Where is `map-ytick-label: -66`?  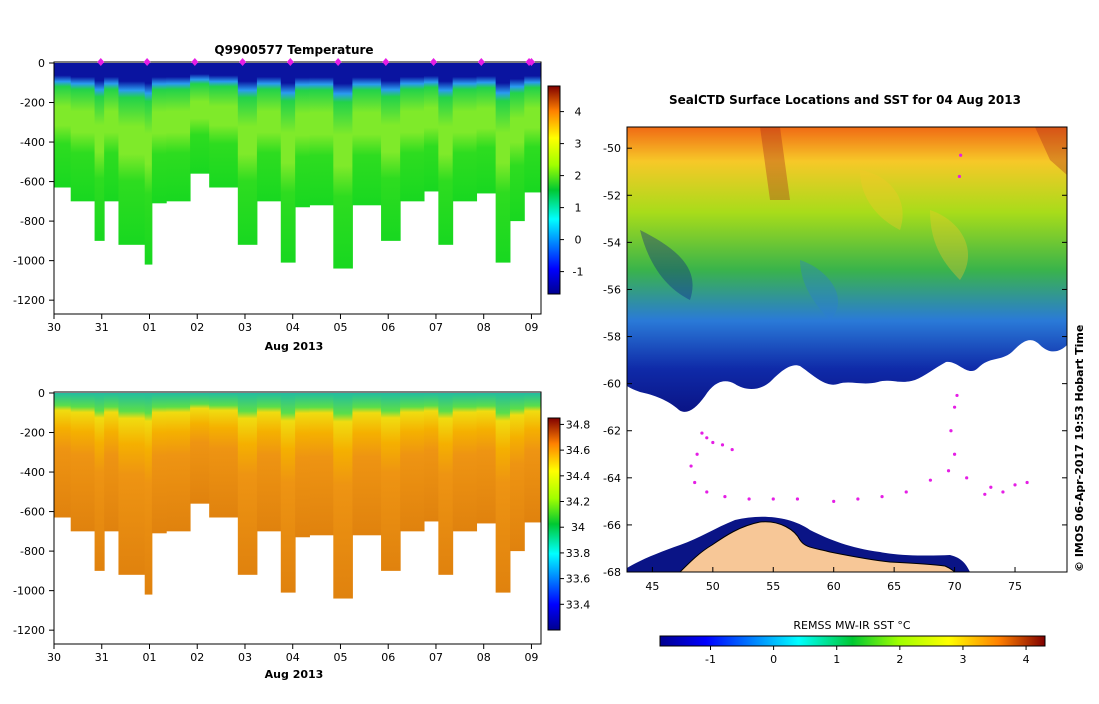
map-ytick-label: -66 is located at coordinates (612, 525).